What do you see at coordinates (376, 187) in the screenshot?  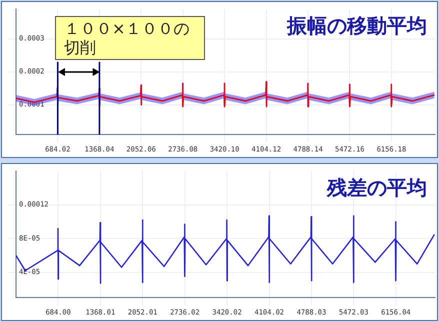 I see `chart-title: 残差の平均` at bounding box center [376, 187].